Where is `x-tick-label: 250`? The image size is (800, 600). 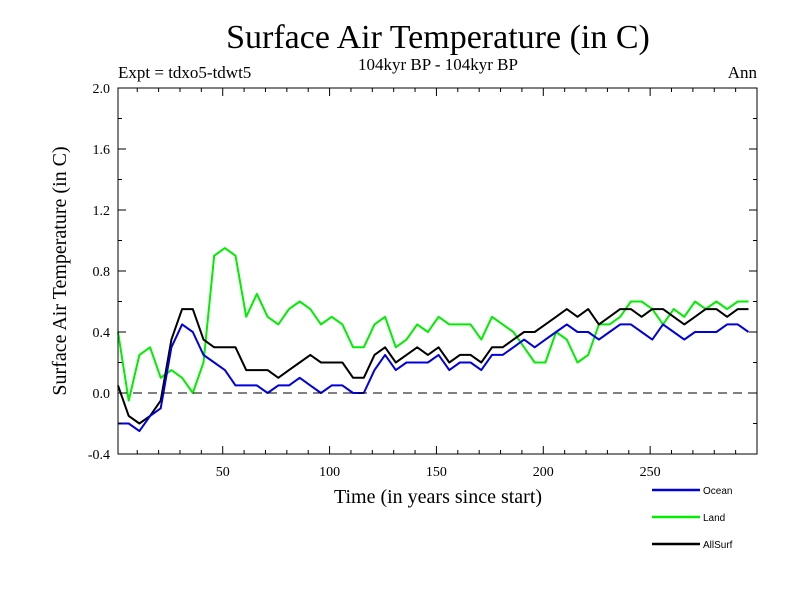 x-tick-label: 250 is located at coordinates (650, 472).